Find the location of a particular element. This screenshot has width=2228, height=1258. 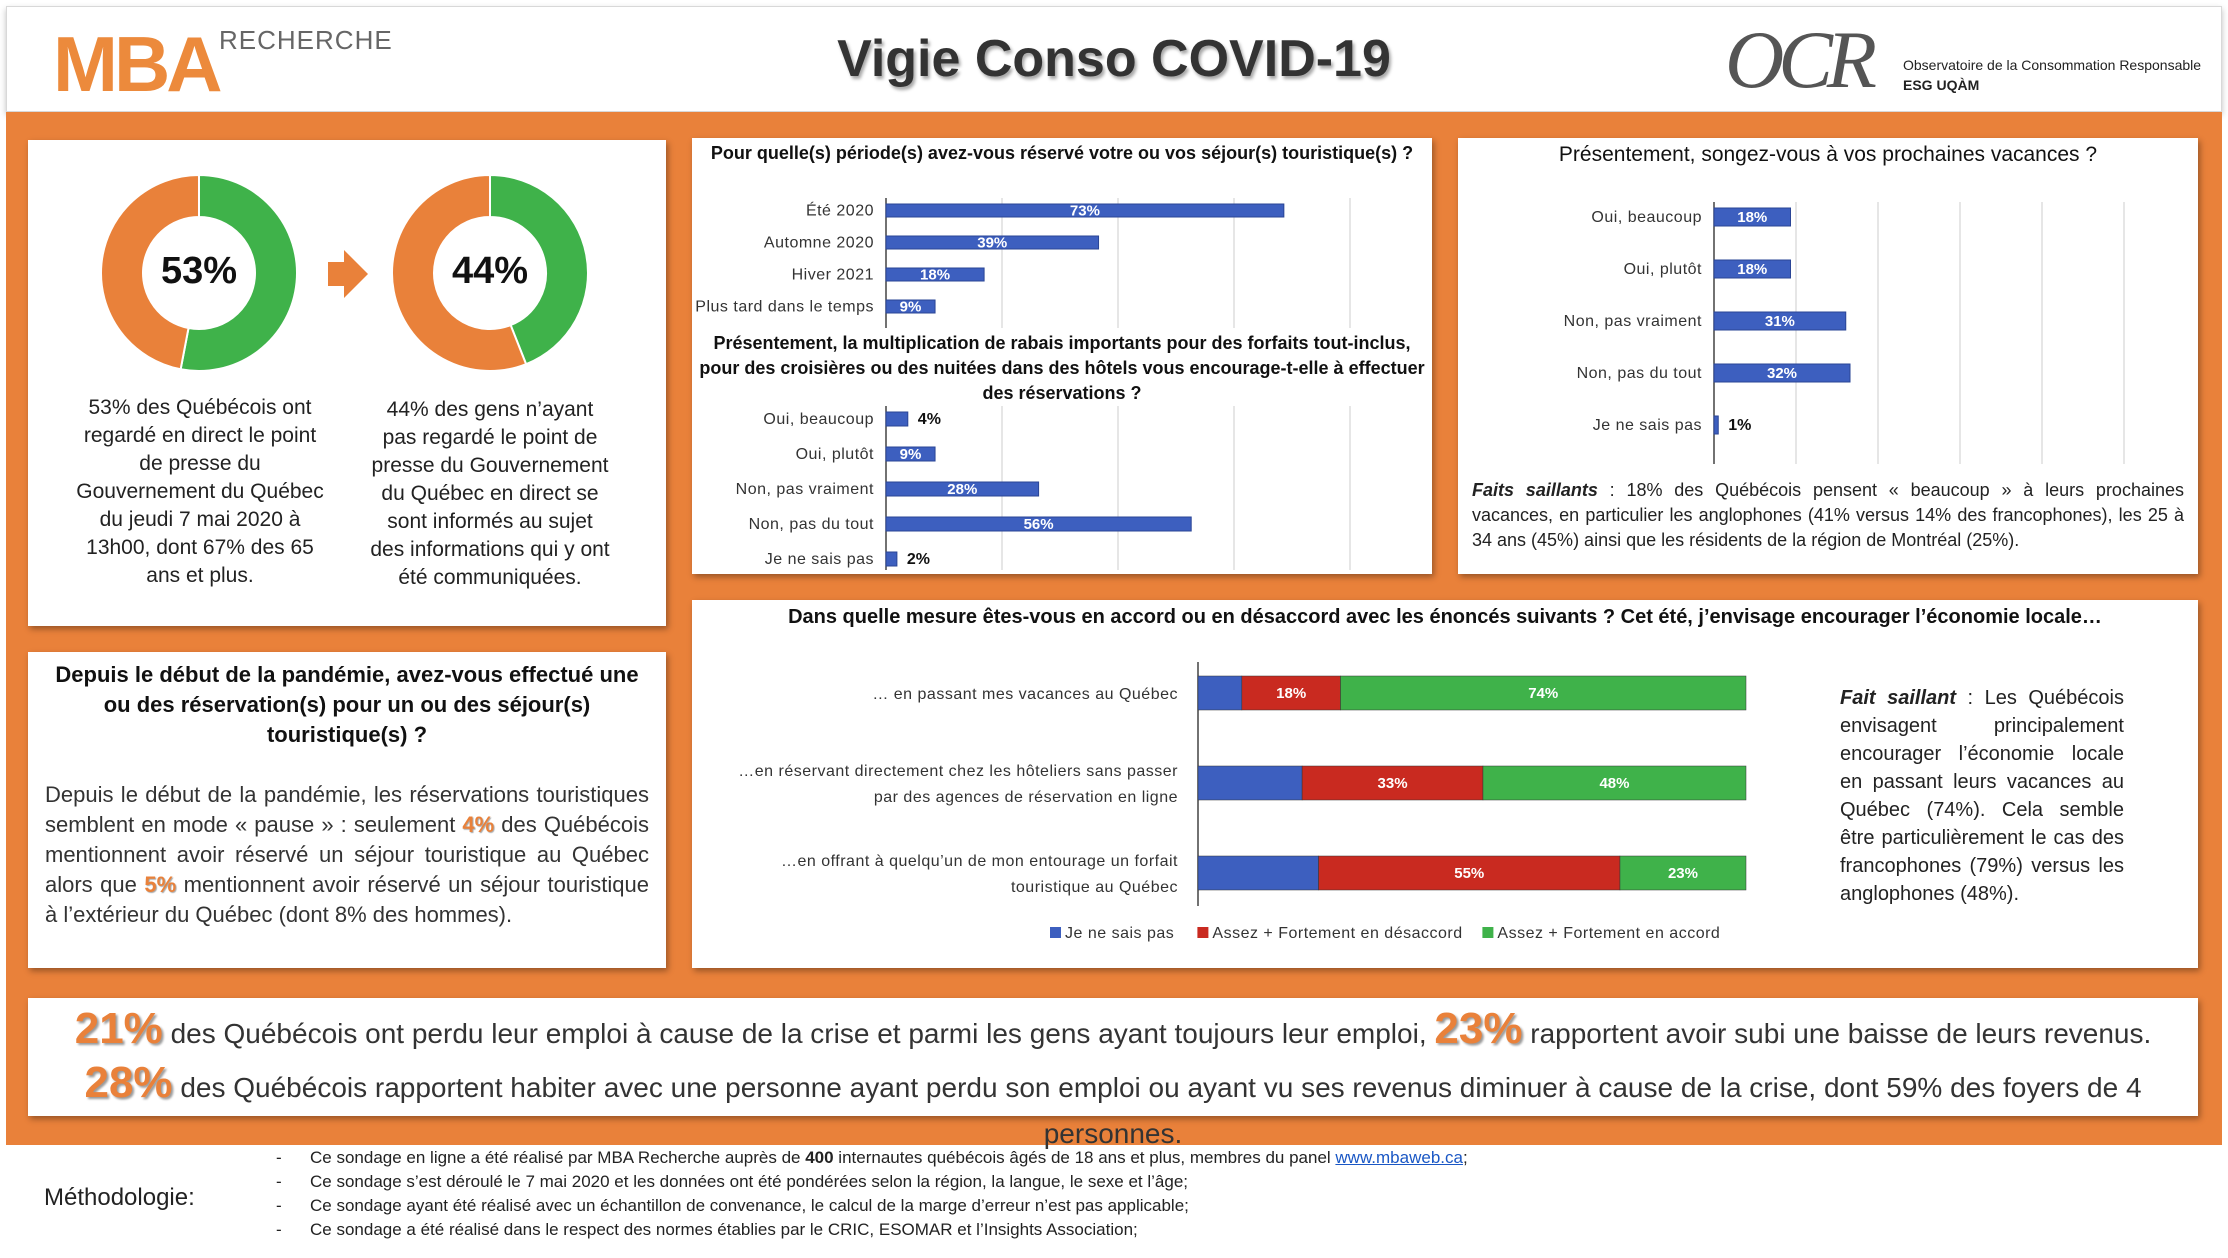

mbaweb-link: www.mbaweb.ca is located at coordinates (1399, 1157).